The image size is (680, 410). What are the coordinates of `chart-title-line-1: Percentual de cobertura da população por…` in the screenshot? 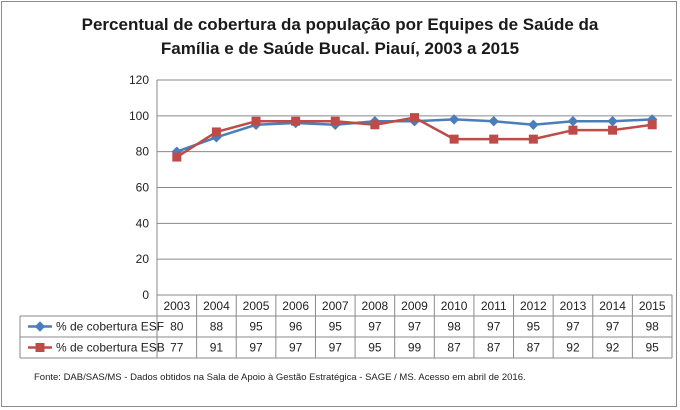 It's located at (340, 24).